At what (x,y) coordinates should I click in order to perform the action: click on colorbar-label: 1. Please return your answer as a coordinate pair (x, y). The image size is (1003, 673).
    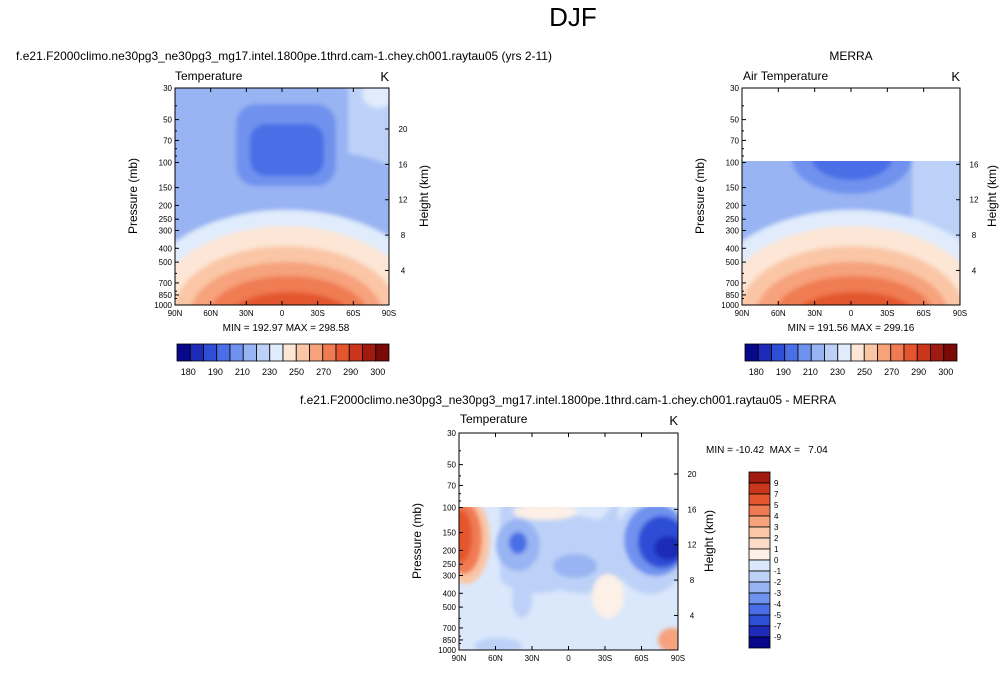
    Looking at the image, I should click on (776, 549).